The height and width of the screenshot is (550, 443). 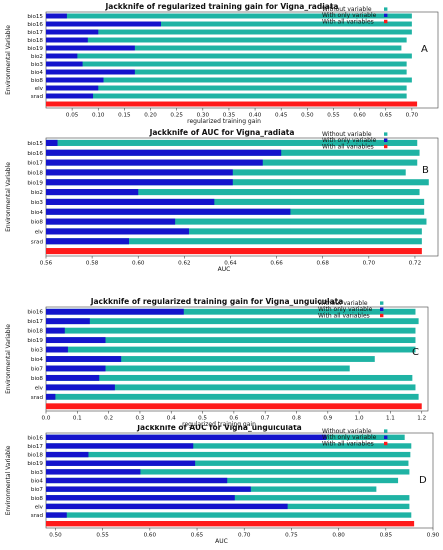 I want to click on category-label: bio7, so click(x=37, y=369).